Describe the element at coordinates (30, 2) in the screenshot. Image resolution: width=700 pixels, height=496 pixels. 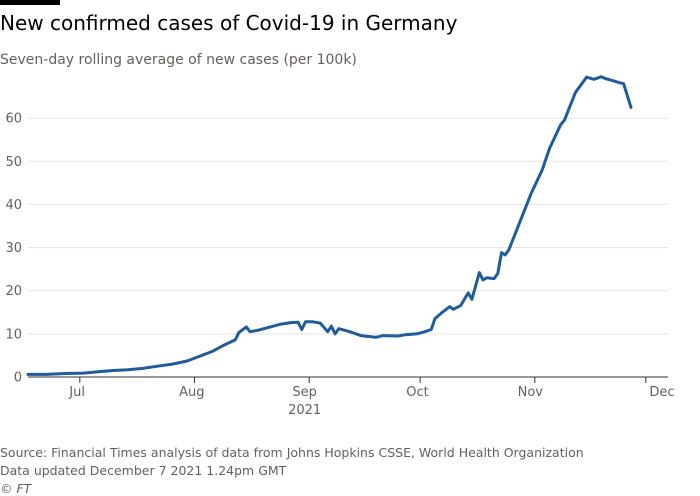
I see `brand-bar` at that location.